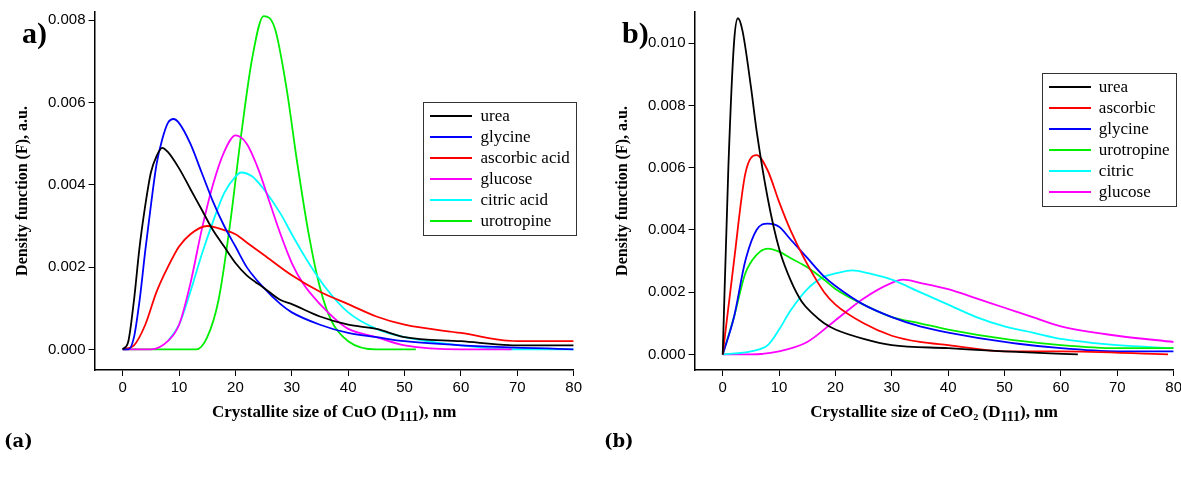 The height and width of the screenshot is (480, 1181). I want to click on x-axis-title: Crystallite size of CeO₂ (D$_{111}$), nm, so click(934, 414).